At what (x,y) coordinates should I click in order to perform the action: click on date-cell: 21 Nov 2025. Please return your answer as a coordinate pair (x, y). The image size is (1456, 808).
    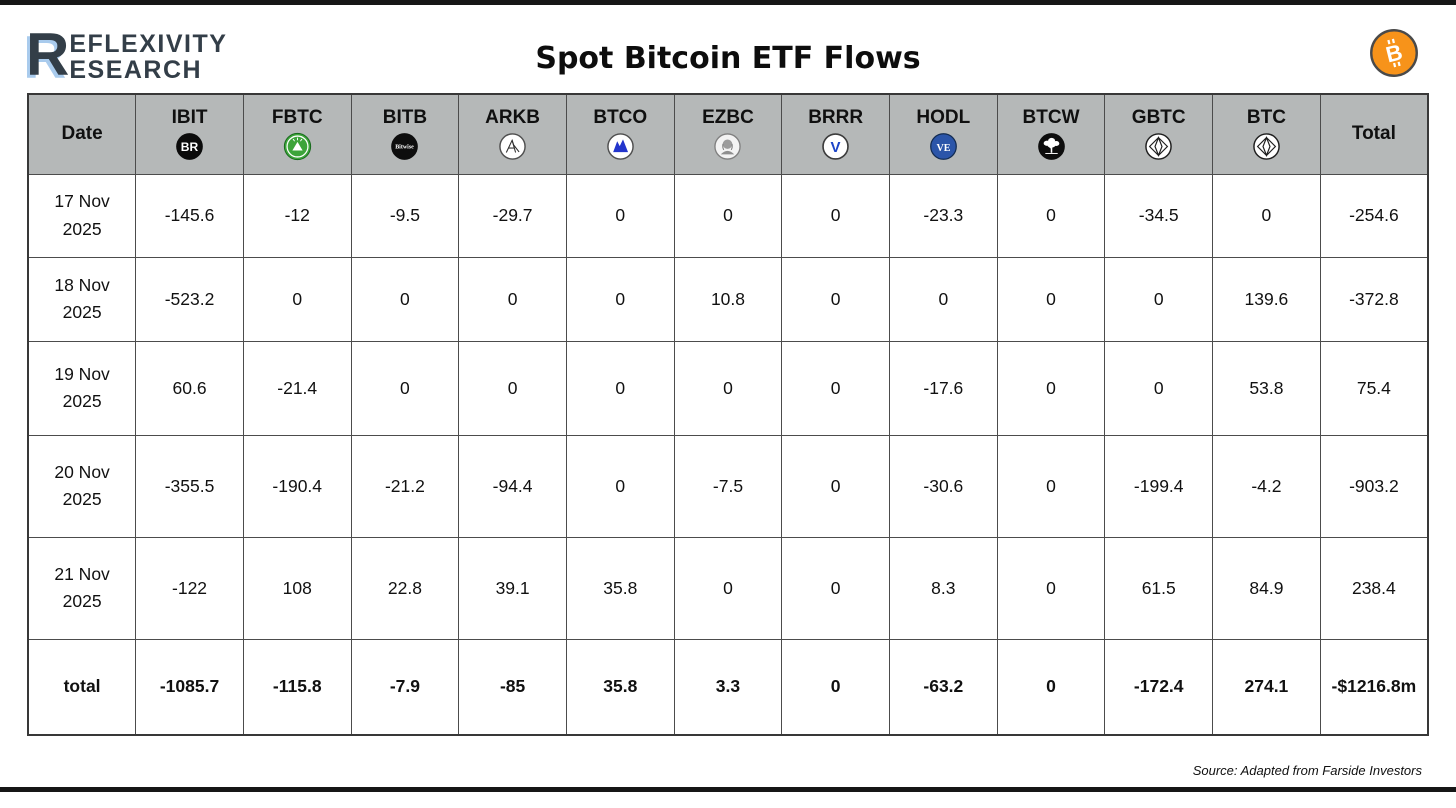
    Looking at the image, I should click on (82, 588).